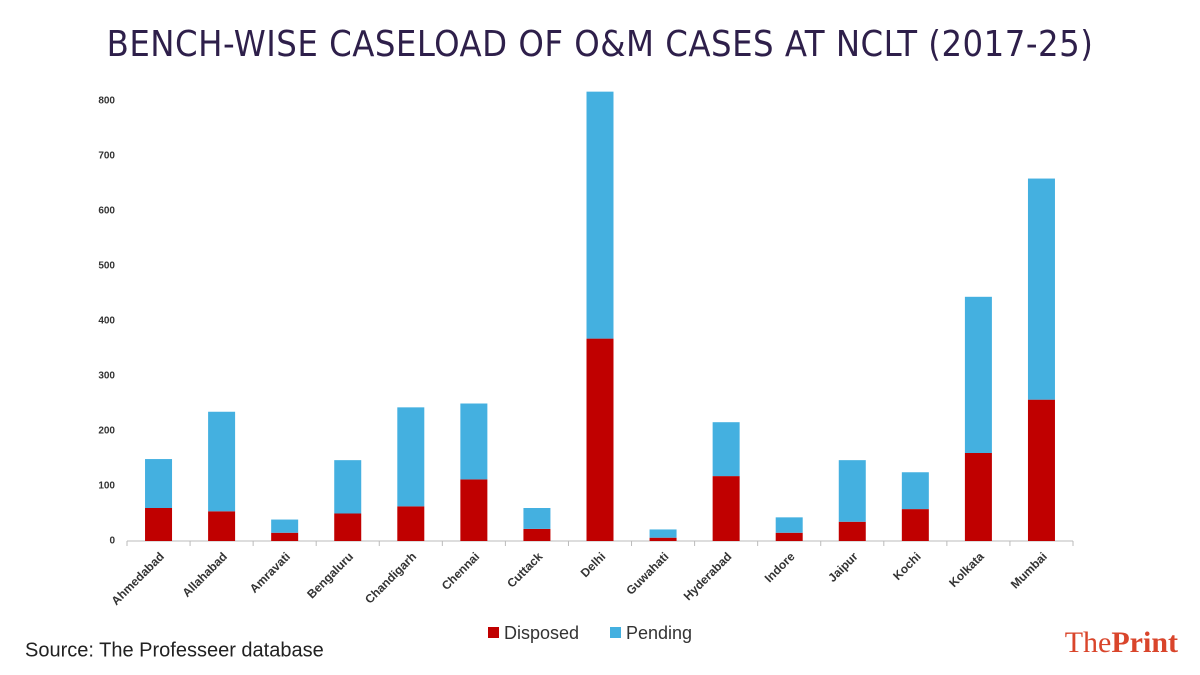 This screenshot has height=675, width=1200. I want to click on x-tick-label: Kolkata, so click(966, 569).